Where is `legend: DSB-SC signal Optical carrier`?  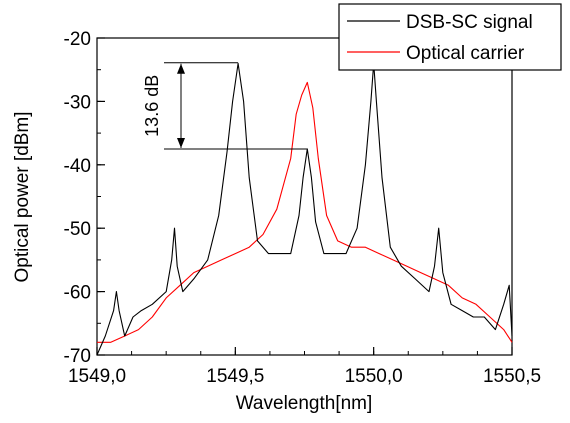 legend: DSB-SC signal Optical carrier is located at coordinates (450, 37).